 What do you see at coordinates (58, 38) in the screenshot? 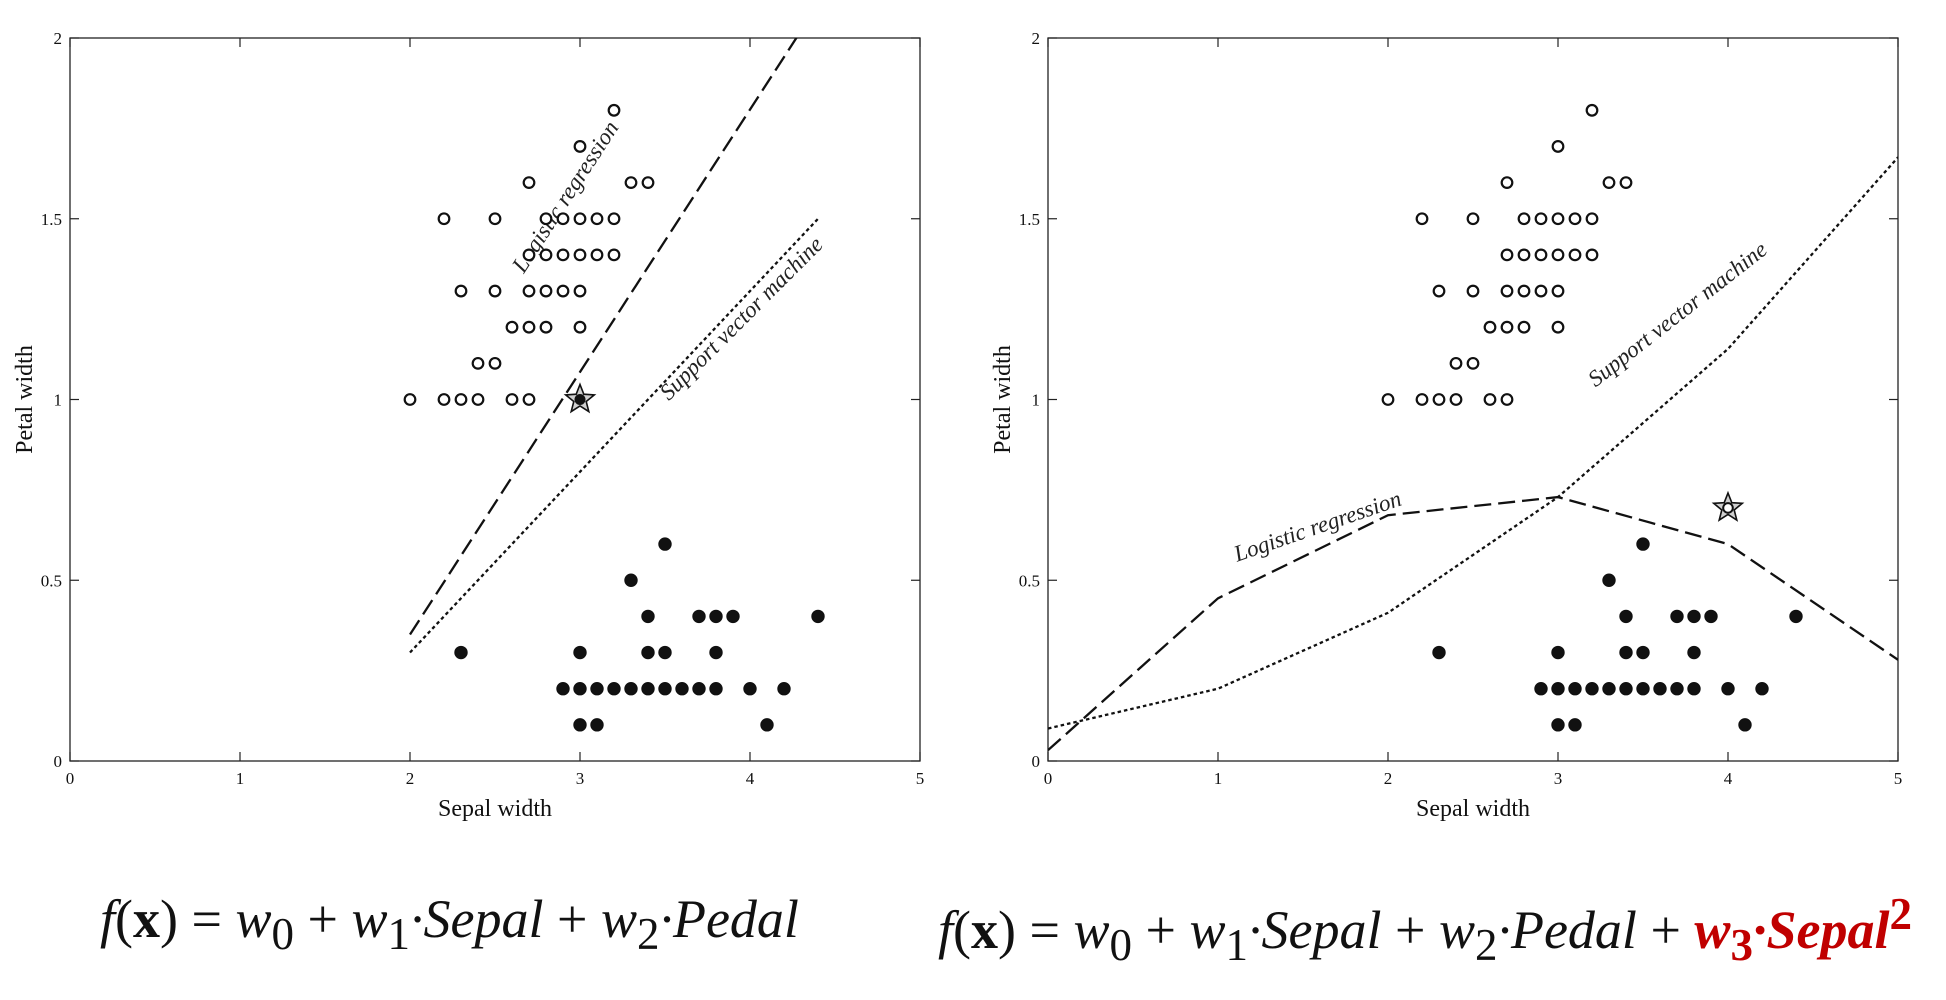
I see `y-tick-label: 2` at bounding box center [58, 38].